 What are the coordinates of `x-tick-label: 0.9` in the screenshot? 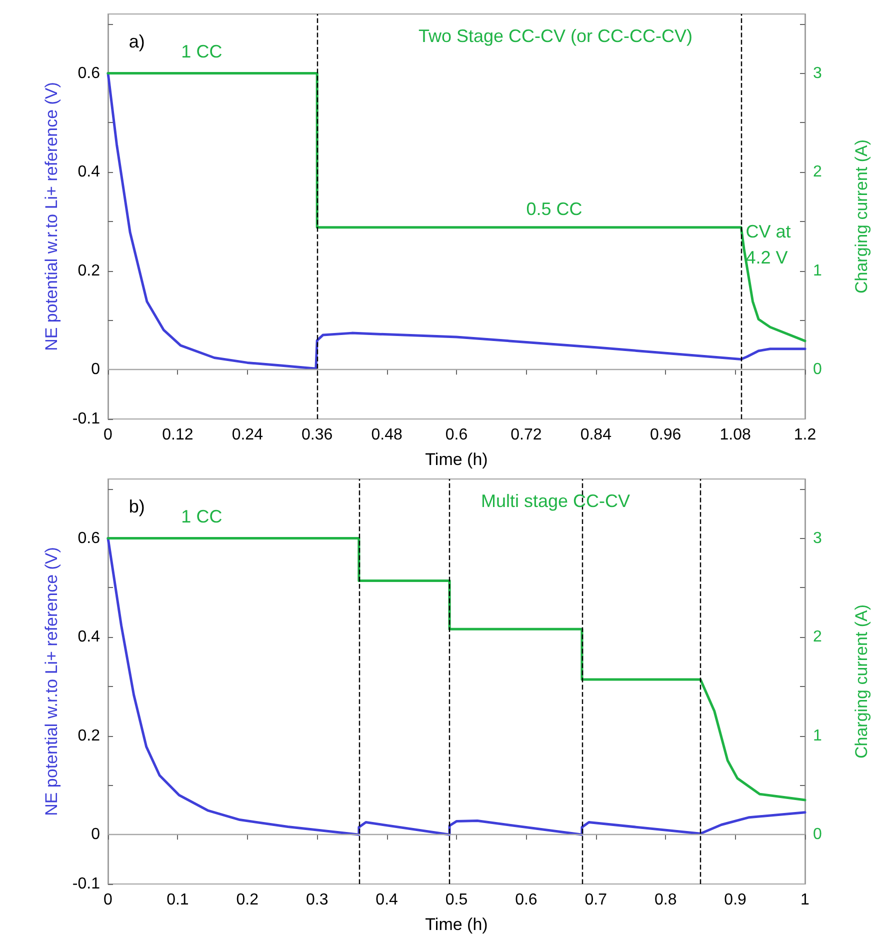 It's located at (735, 900).